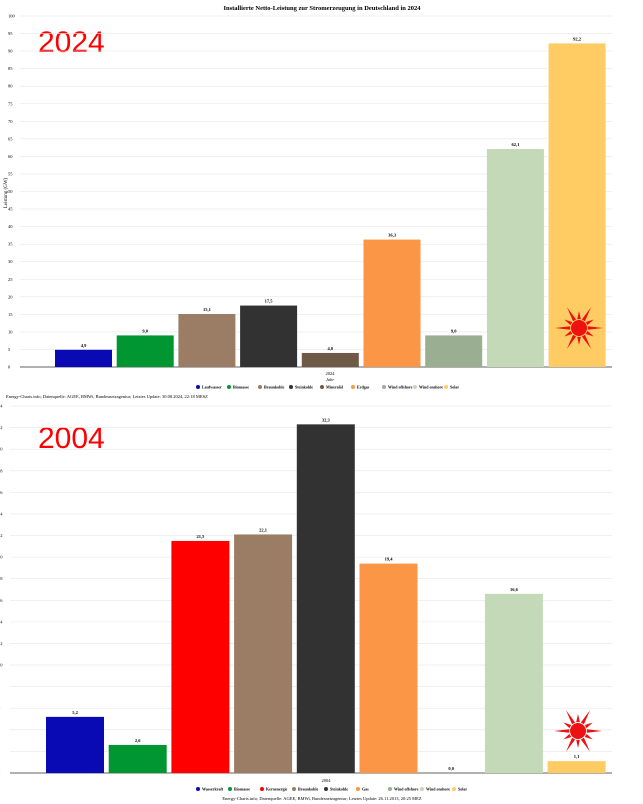 The width and height of the screenshot is (643, 804). Describe the element at coordinates (1, 643) in the screenshot. I see `y-tick-label: 12` at that location.